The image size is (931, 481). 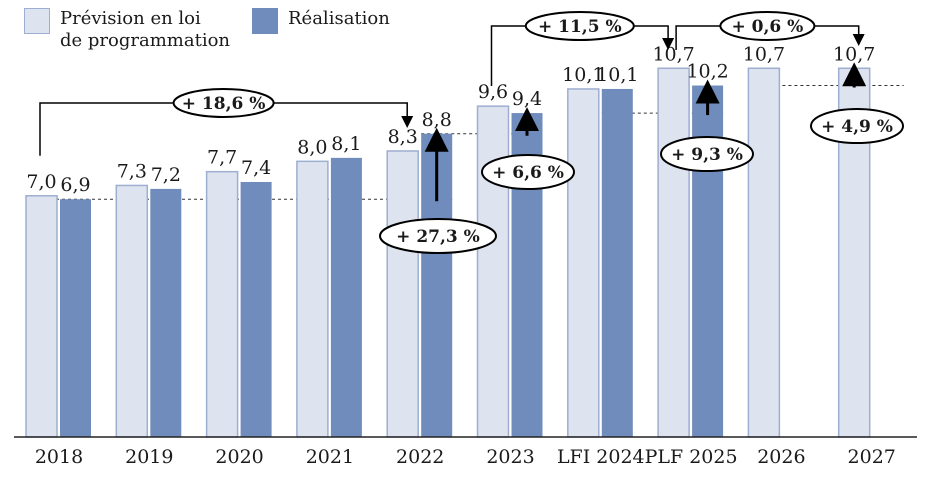 What do you see at coordinates (493, 92) in the screenshot?
I see `data-label-prevision-2023: 9,6` at bounding box center [493, 92].